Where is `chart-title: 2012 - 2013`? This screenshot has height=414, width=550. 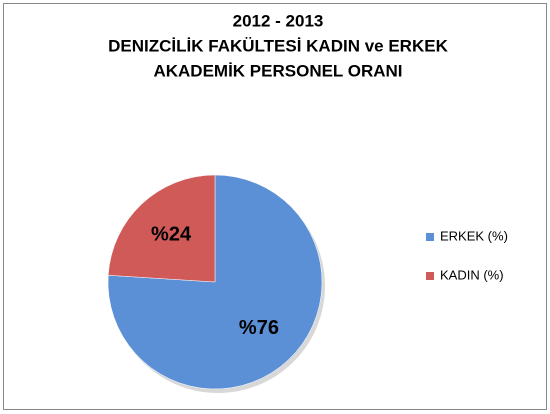
chart-title: 2012 - 2013 is located at coordinates (278, 20).